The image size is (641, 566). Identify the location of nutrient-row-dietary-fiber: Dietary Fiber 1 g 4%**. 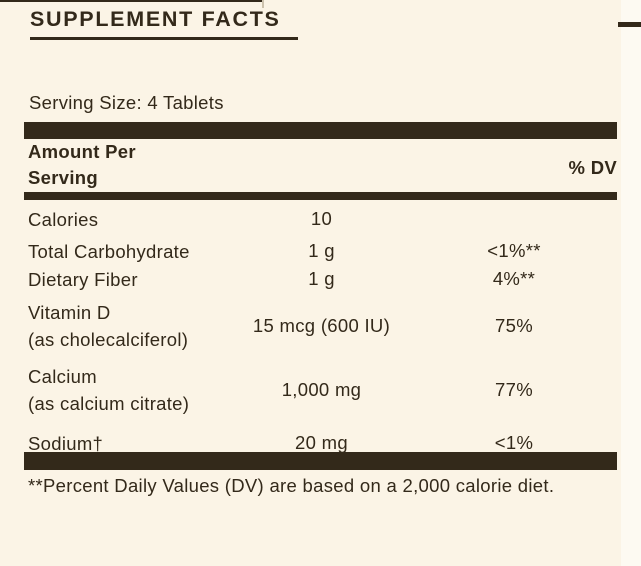
(320, 279).